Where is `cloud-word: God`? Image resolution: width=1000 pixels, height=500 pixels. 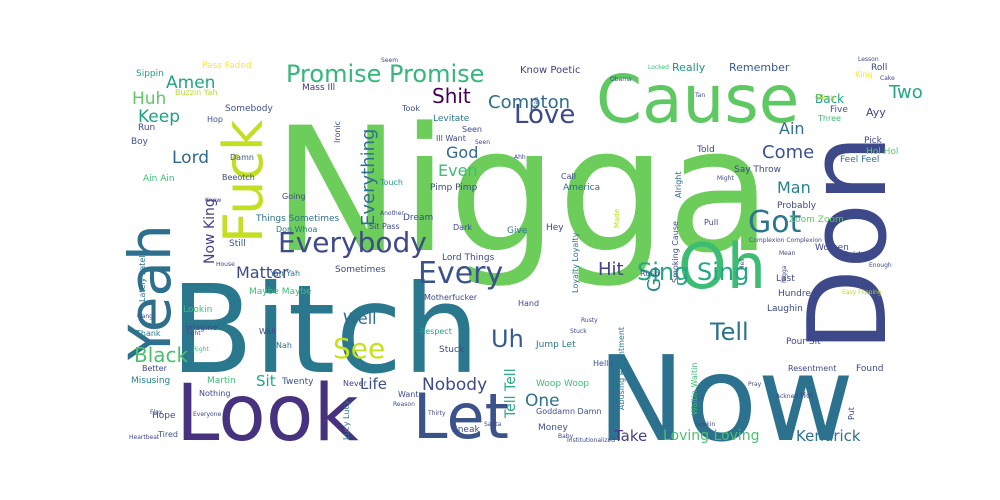
cloud-word: God is located at coordinates (462, 152).